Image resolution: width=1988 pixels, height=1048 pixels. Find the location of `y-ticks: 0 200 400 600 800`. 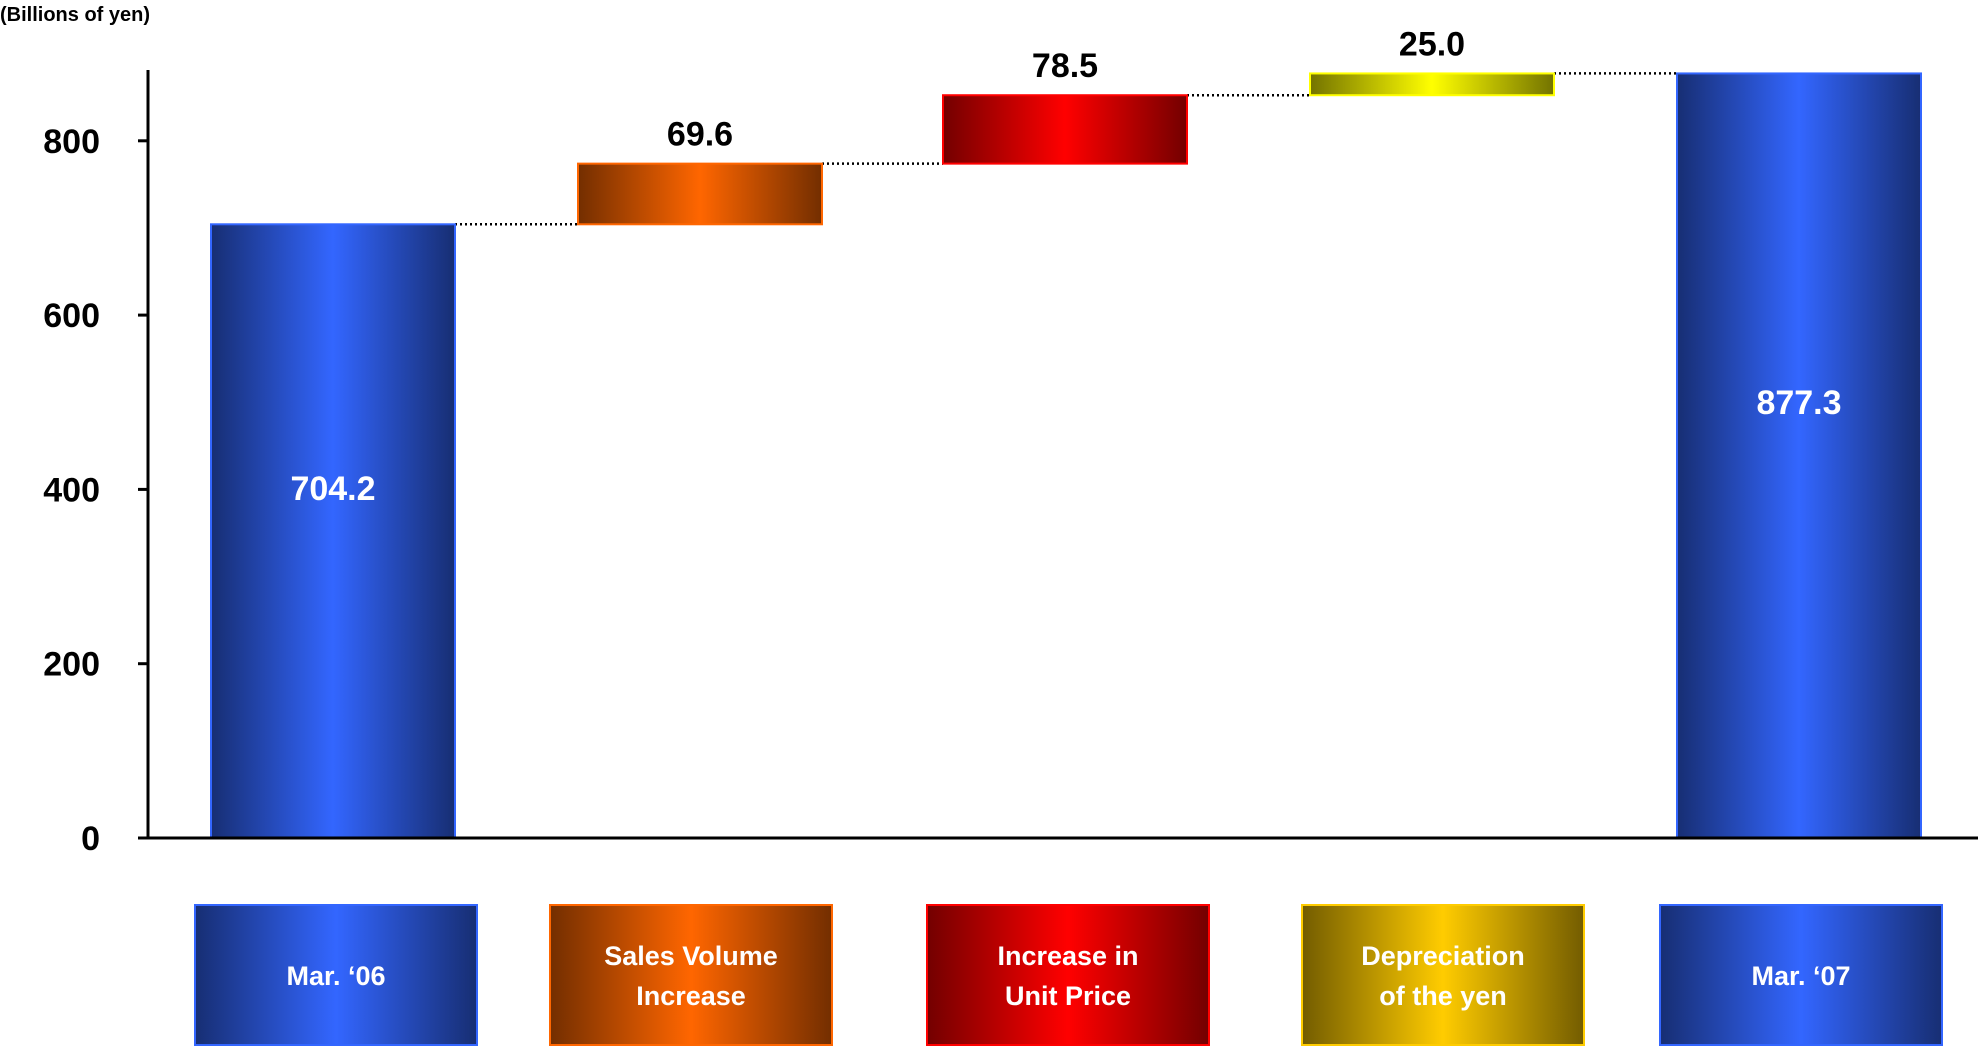

y-ticks: 0 200 400 600 800 is located at coordinates (95, 490).